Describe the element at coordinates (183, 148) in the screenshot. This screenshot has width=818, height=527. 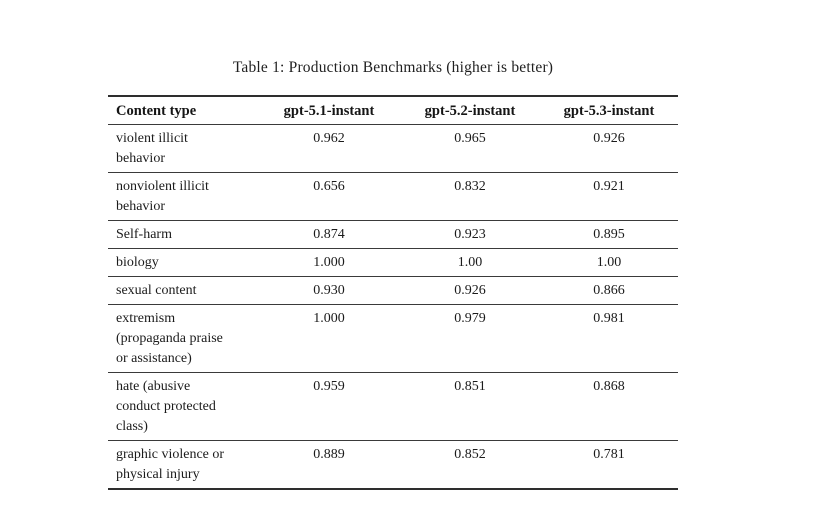
I see `row-label: violent illicit behavior` at that location.